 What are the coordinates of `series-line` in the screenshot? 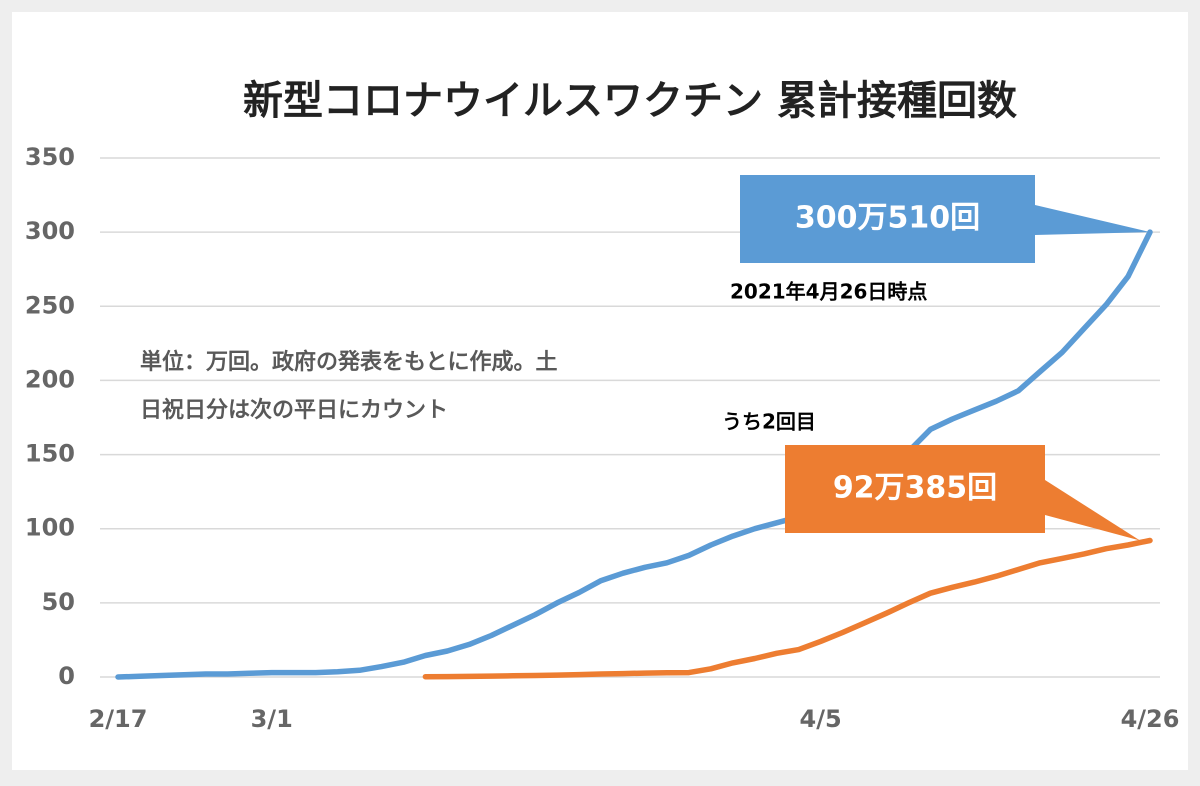 It's located at (787, 608).